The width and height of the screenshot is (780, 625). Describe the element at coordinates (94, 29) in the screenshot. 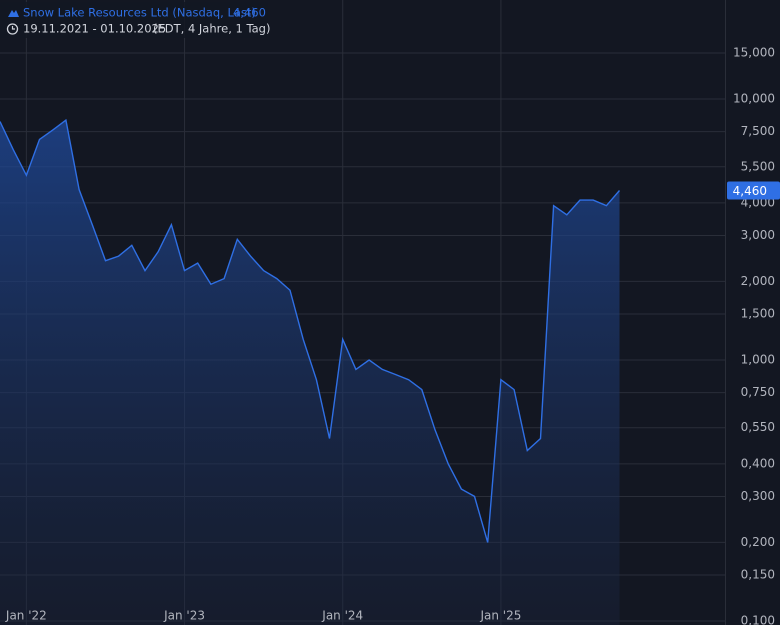

I see `subtitle: 19.11.2021 - 01.10.2025` at that location.